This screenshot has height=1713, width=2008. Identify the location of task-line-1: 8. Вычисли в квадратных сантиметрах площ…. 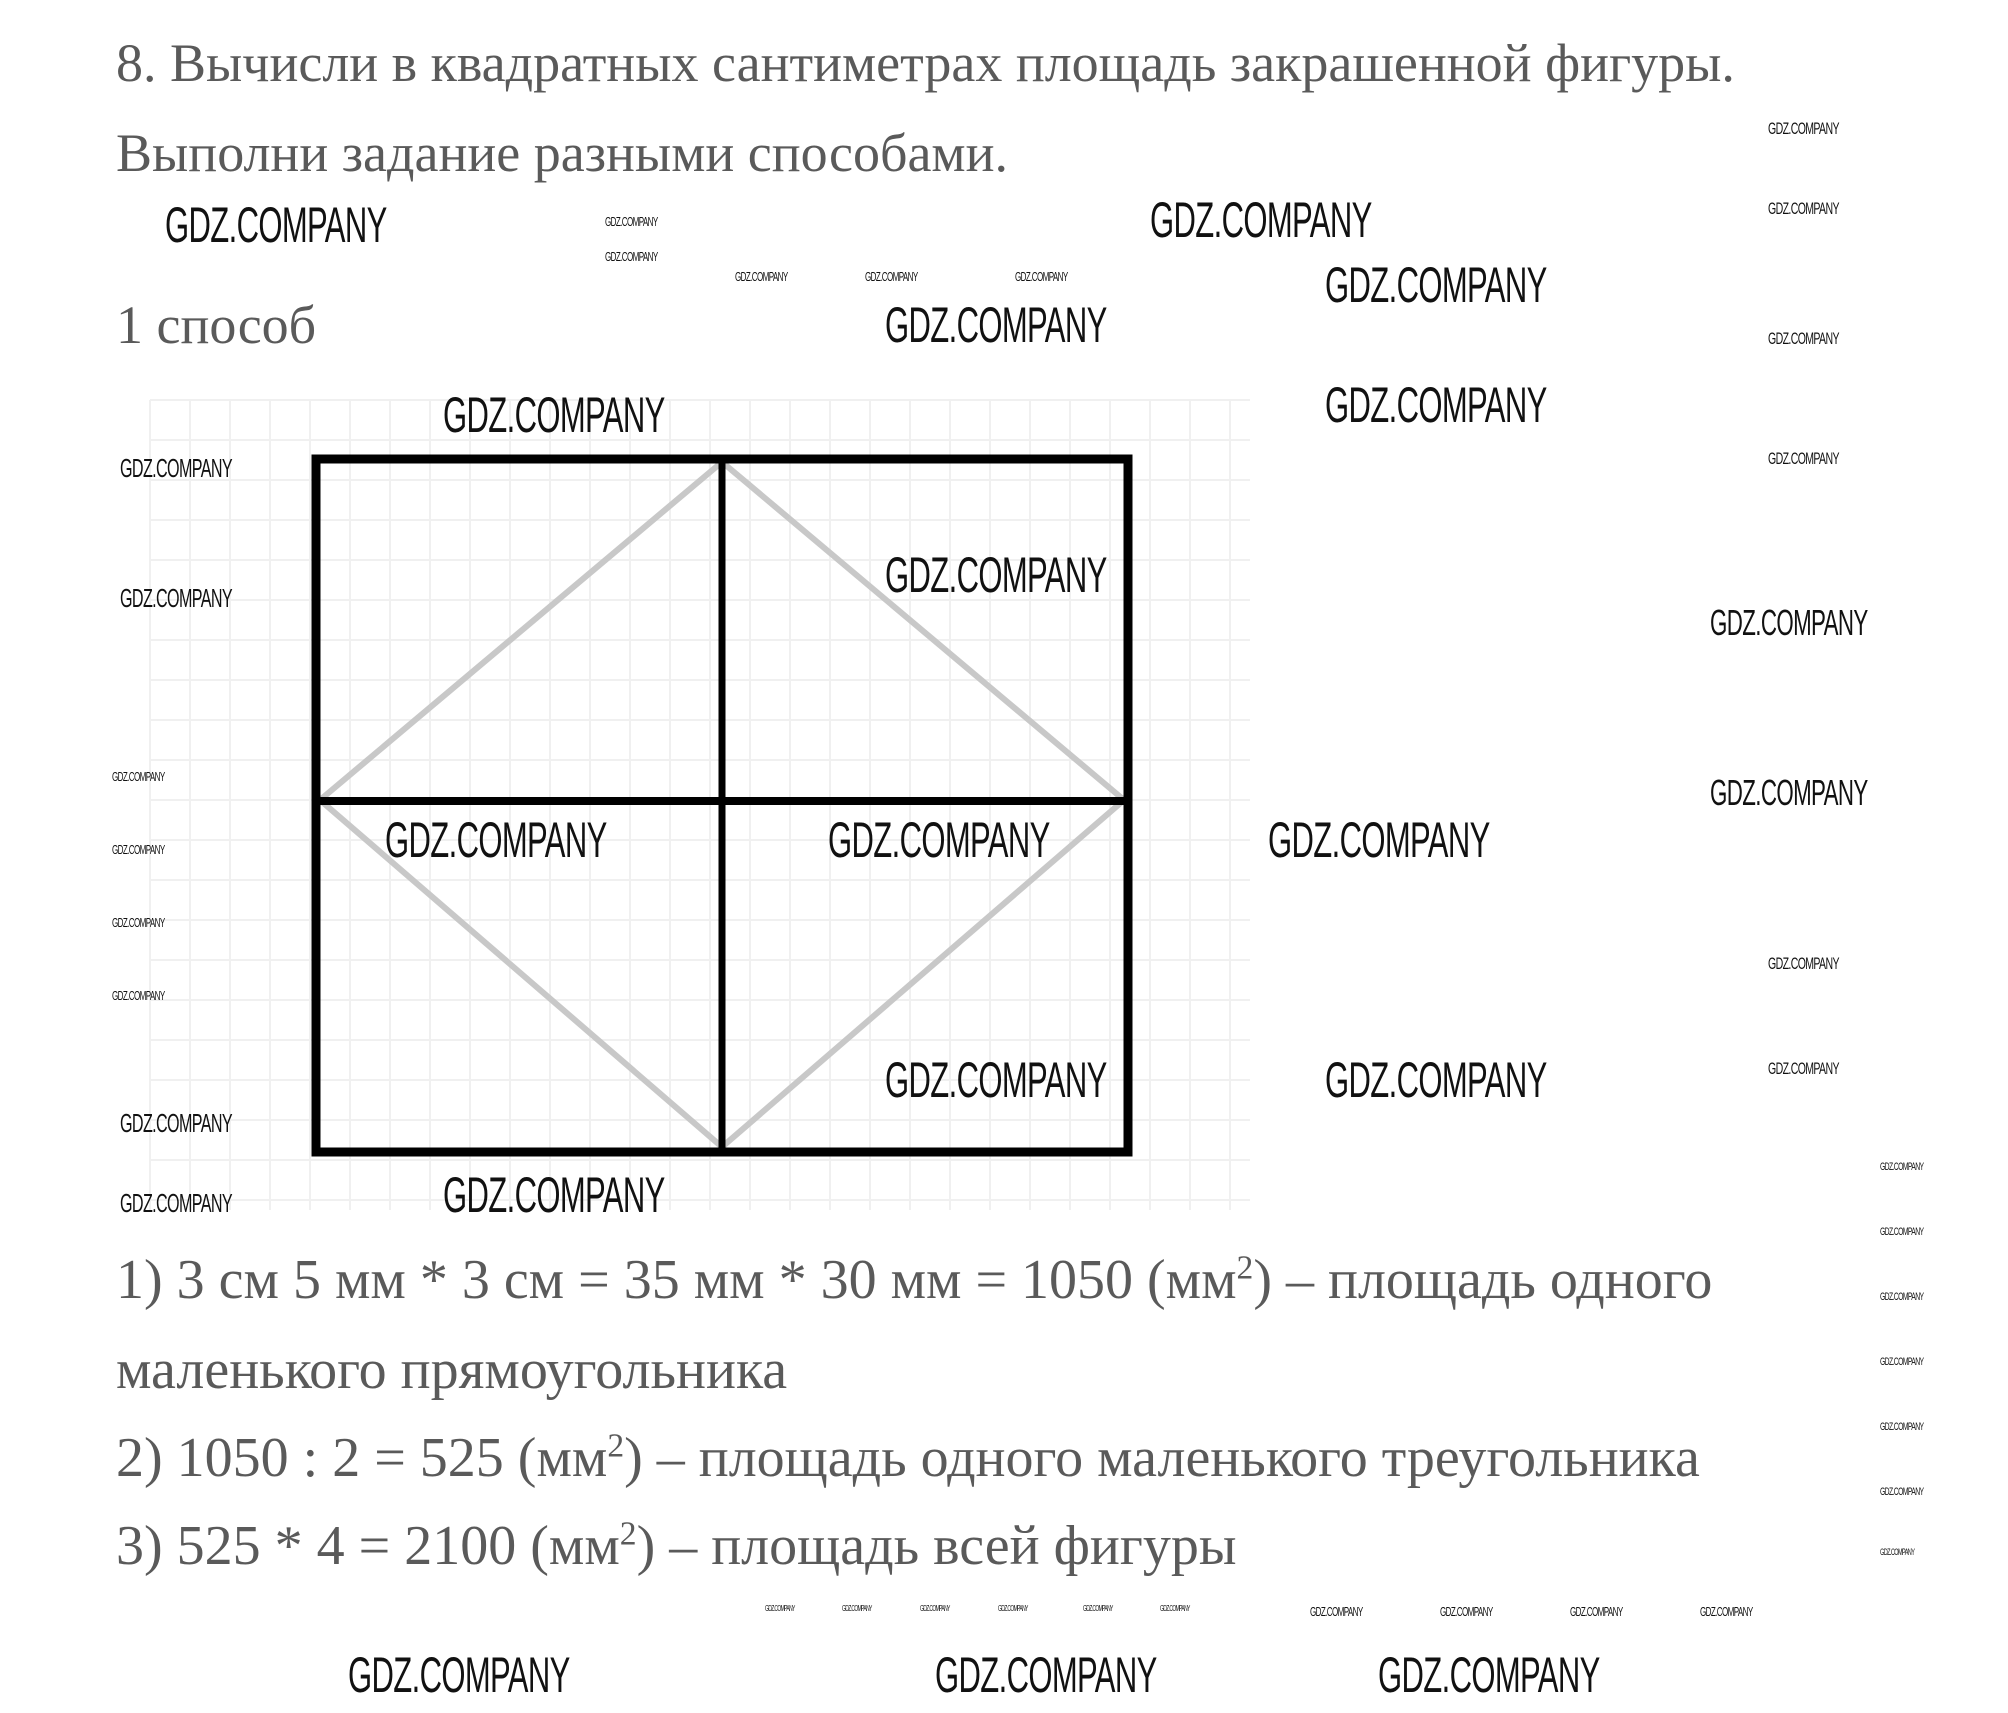
(925, 63).